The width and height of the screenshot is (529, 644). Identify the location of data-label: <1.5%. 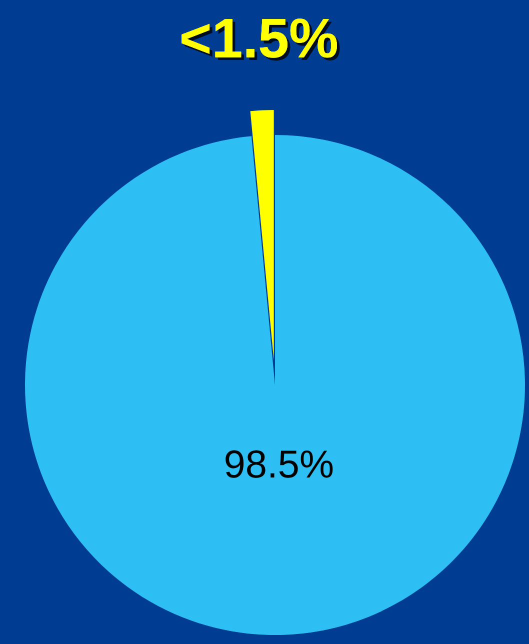
(261, 39).